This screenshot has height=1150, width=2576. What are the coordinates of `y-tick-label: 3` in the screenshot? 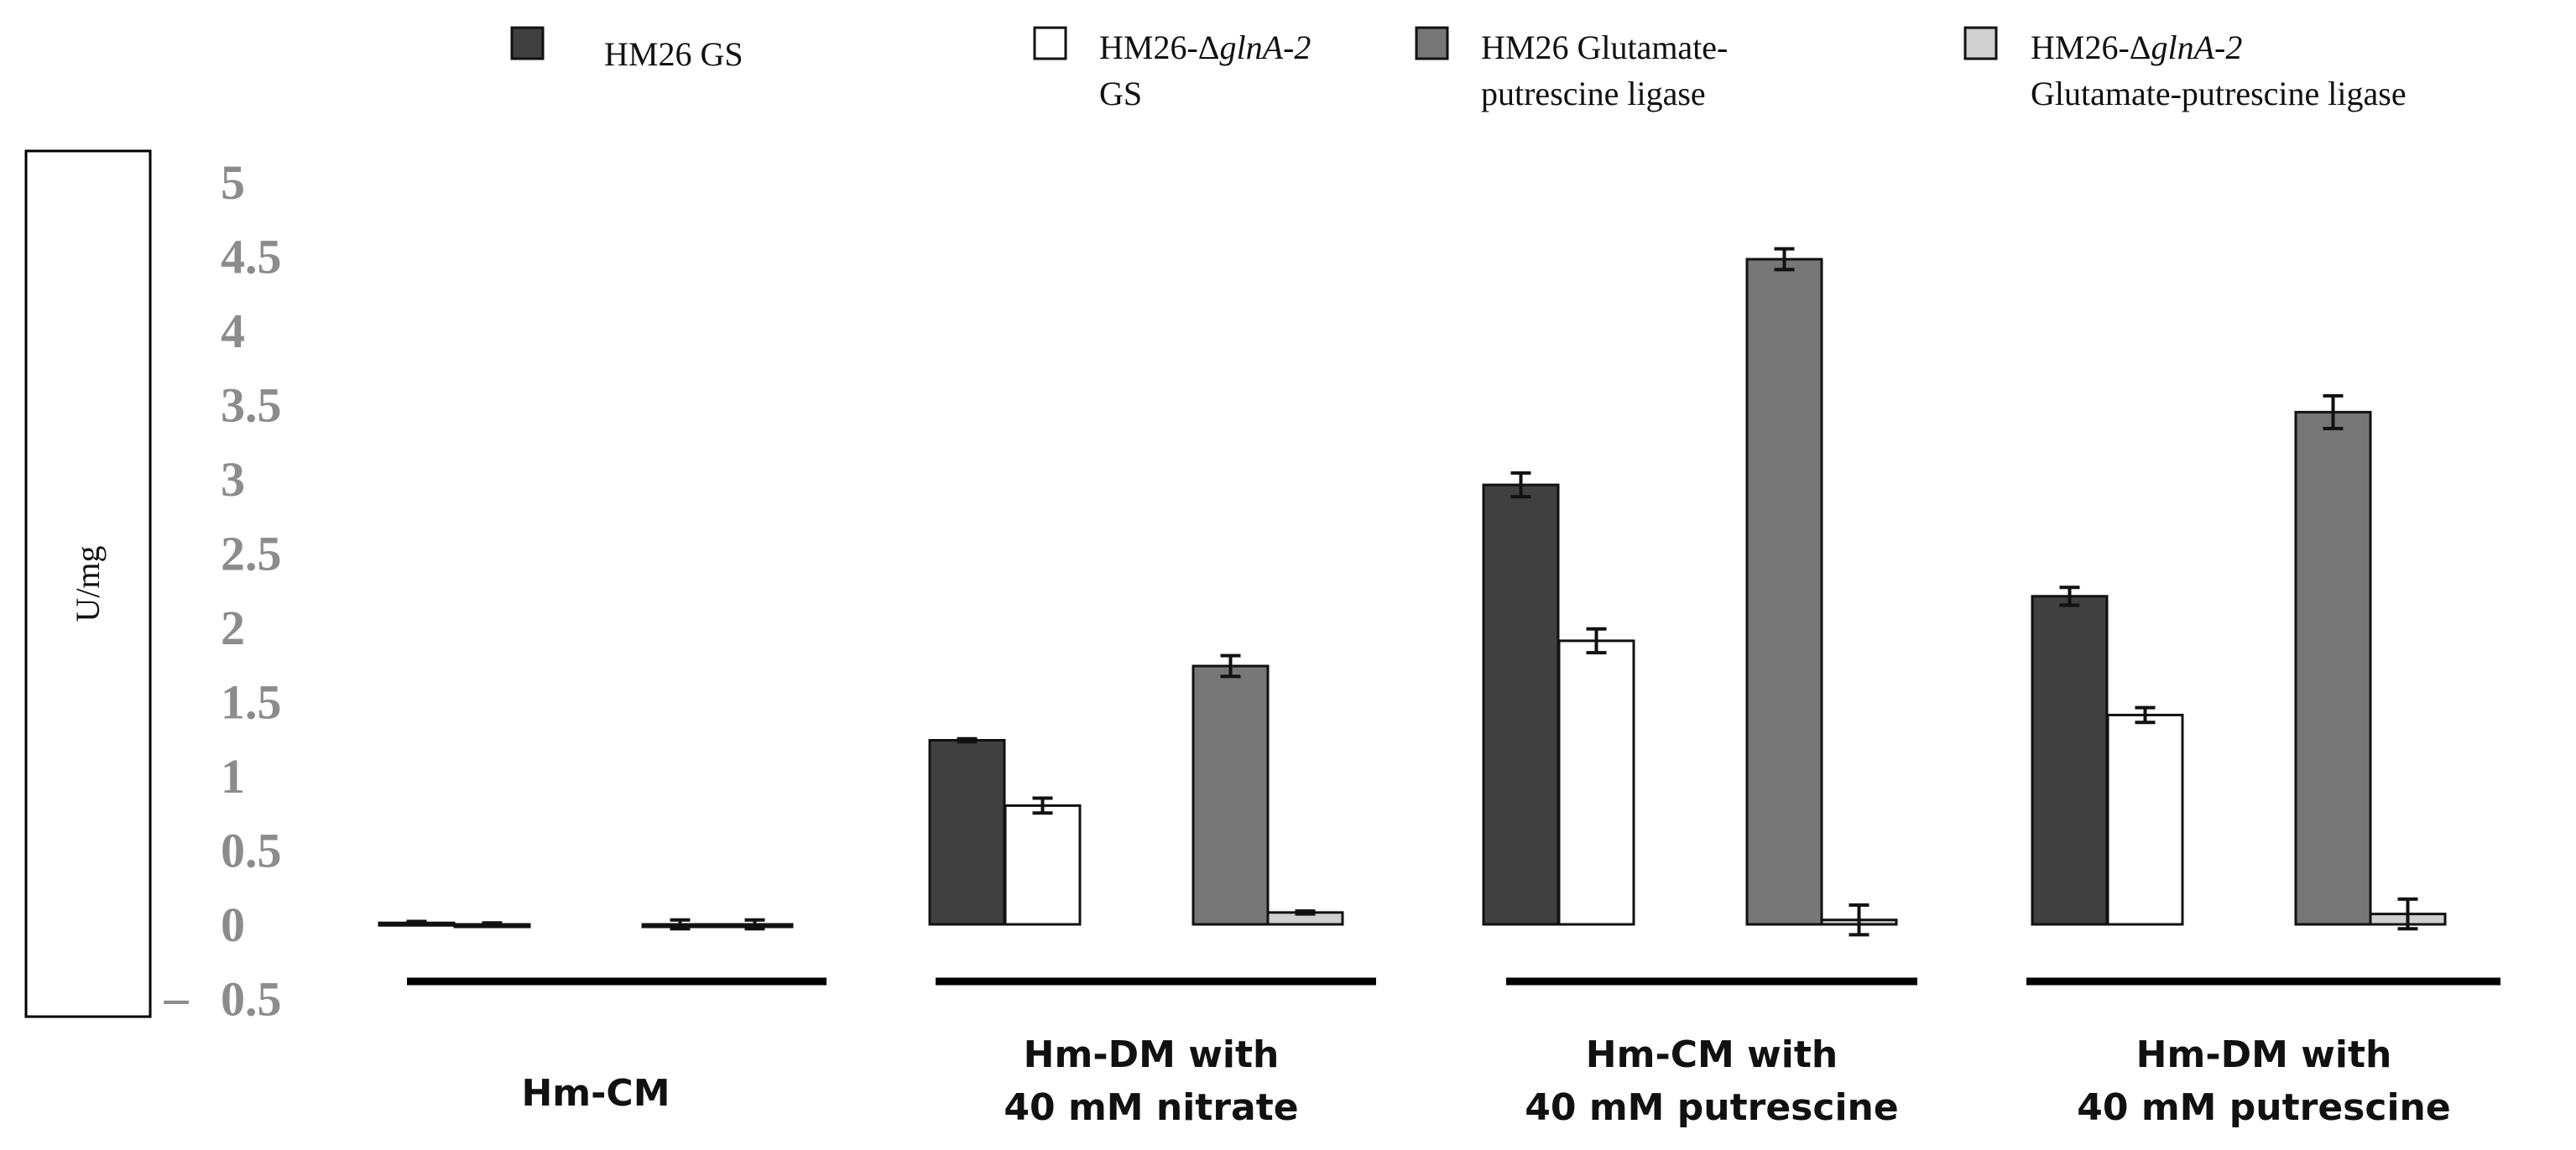 It's located at (233, 479).